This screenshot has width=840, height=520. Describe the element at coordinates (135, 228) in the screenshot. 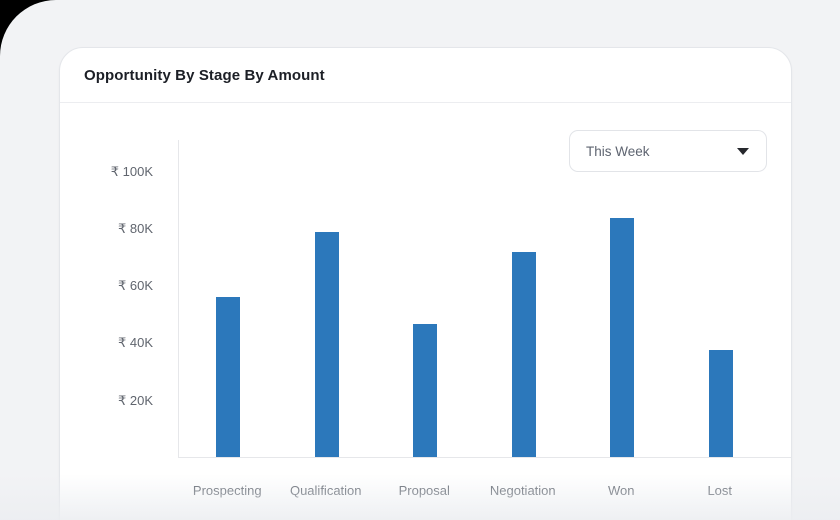

I see `y-tick-label: ₹ 80K` at that location.